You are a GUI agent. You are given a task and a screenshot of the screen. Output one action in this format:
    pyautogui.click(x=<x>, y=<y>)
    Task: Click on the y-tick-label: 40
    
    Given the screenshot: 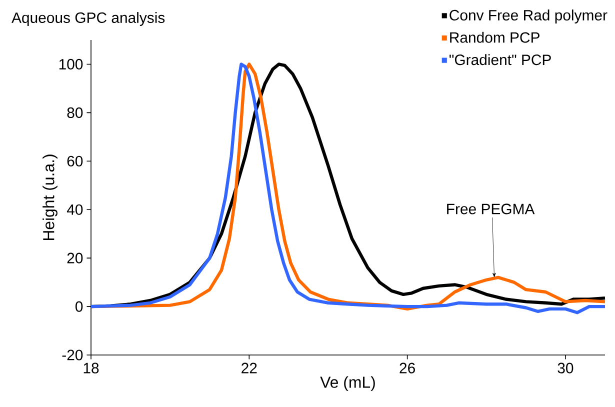 What is the action you would take?
    pyautogui.click(x=74, y=209)
    